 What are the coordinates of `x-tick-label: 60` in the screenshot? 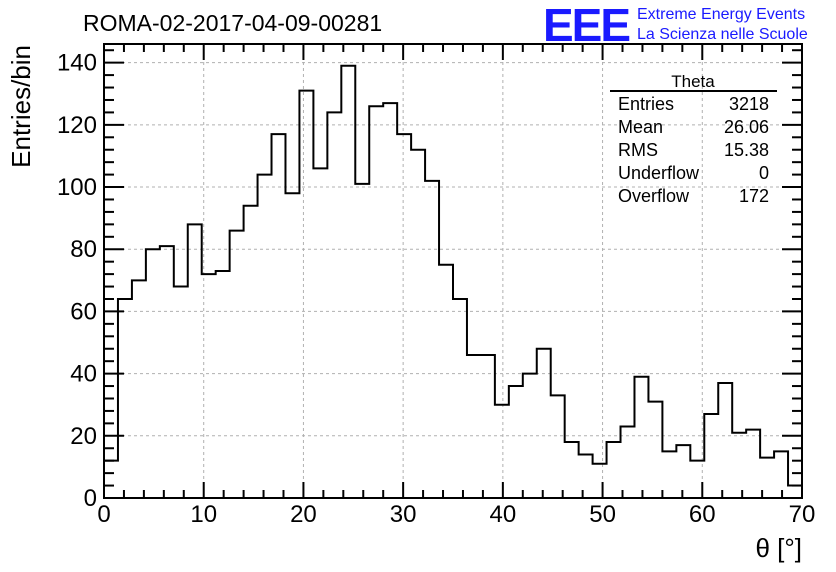 It's located at (702, 514).